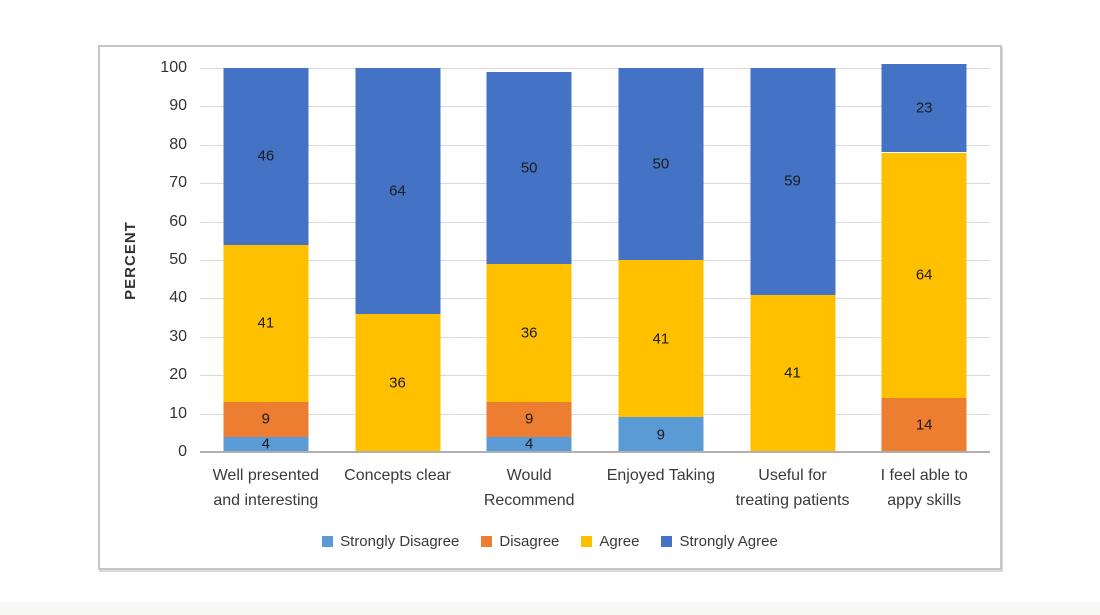 The height and width of the screenshot is (615, 1100). Describe the element at coordinates (178, 298) in the screenshot. I see `y-tick-label: 40` at that location.